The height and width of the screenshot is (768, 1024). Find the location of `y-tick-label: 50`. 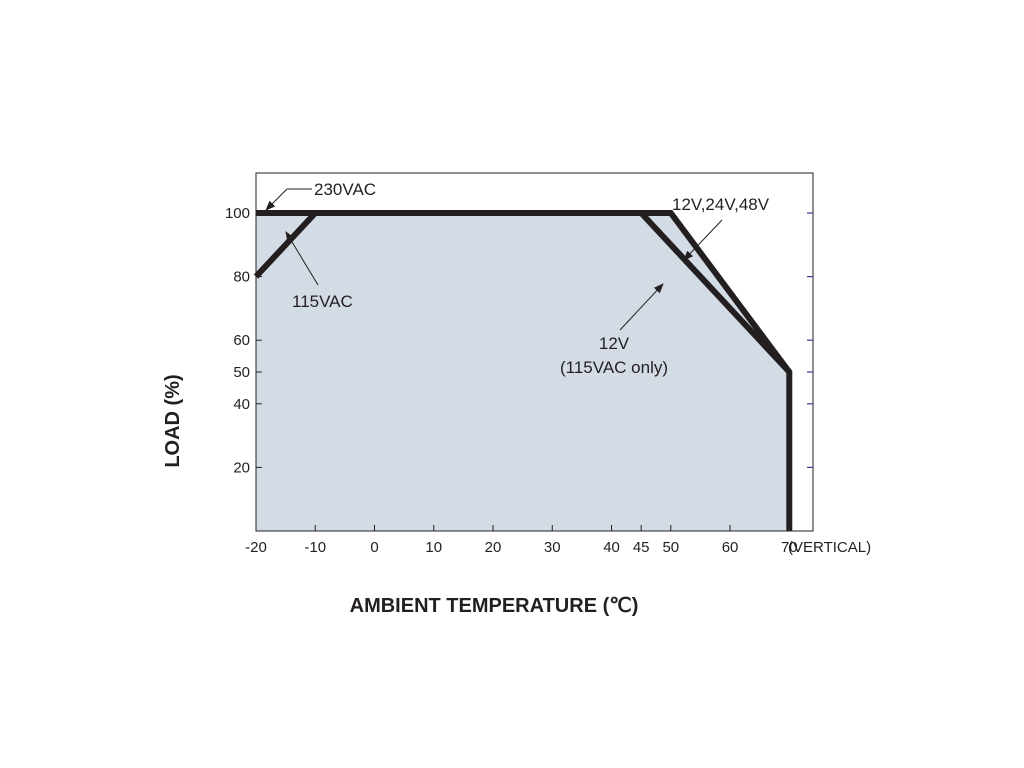

y-tick-label: 50 is located at coordinates (241, 372).